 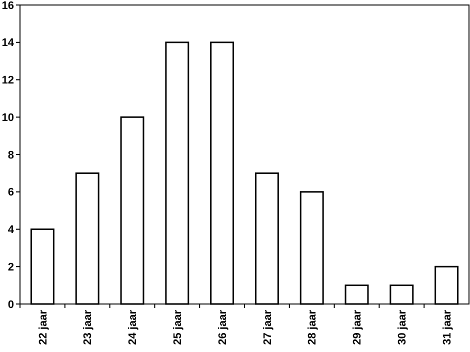 I want to click on x-tick-label: 28 jaar, so click(x=312, y=327).